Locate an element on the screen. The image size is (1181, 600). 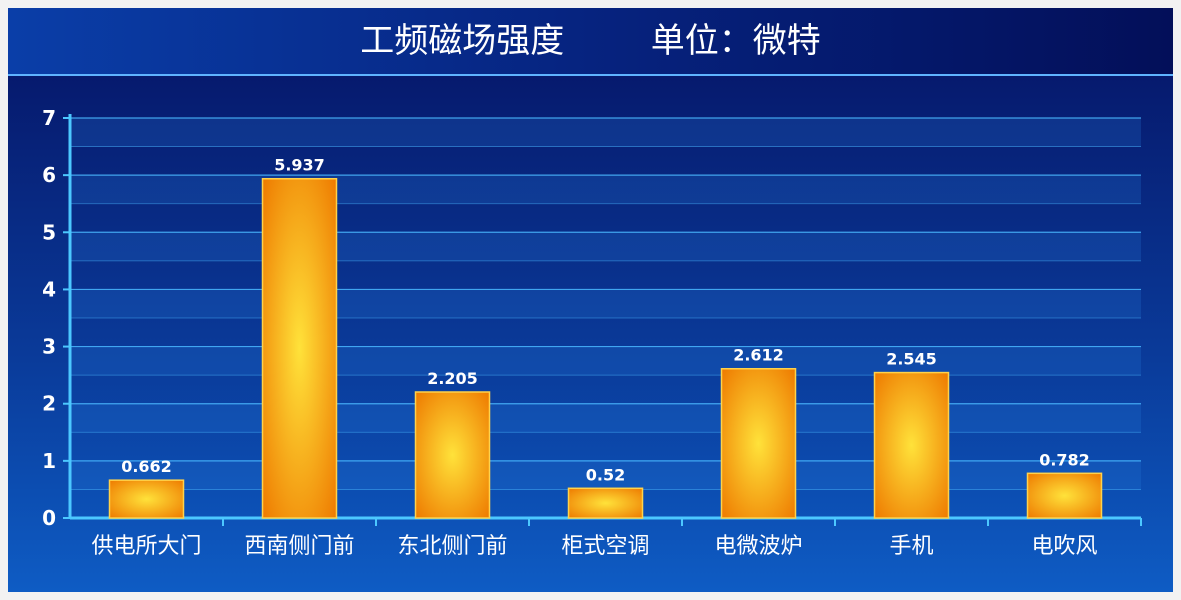
chart-title: 工频磁场强度 单位：微特 is located at coordinates (590, 42).